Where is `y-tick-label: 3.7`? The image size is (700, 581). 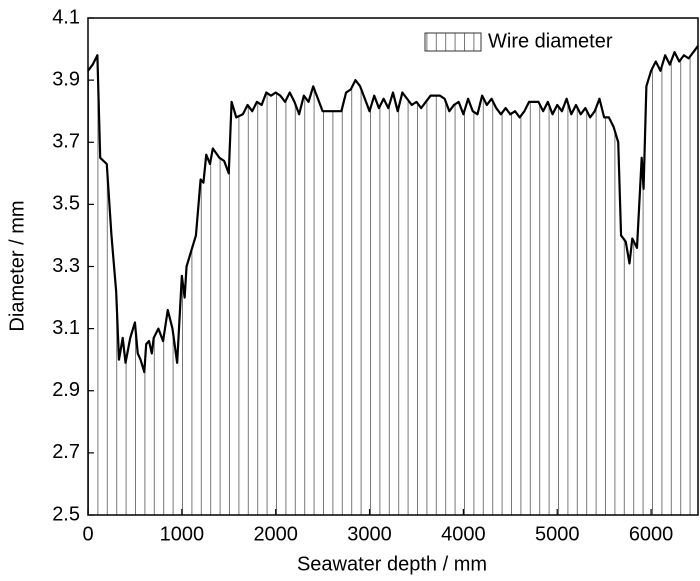 y-tick-label: 3.7 is located at coordinates (66, 142).